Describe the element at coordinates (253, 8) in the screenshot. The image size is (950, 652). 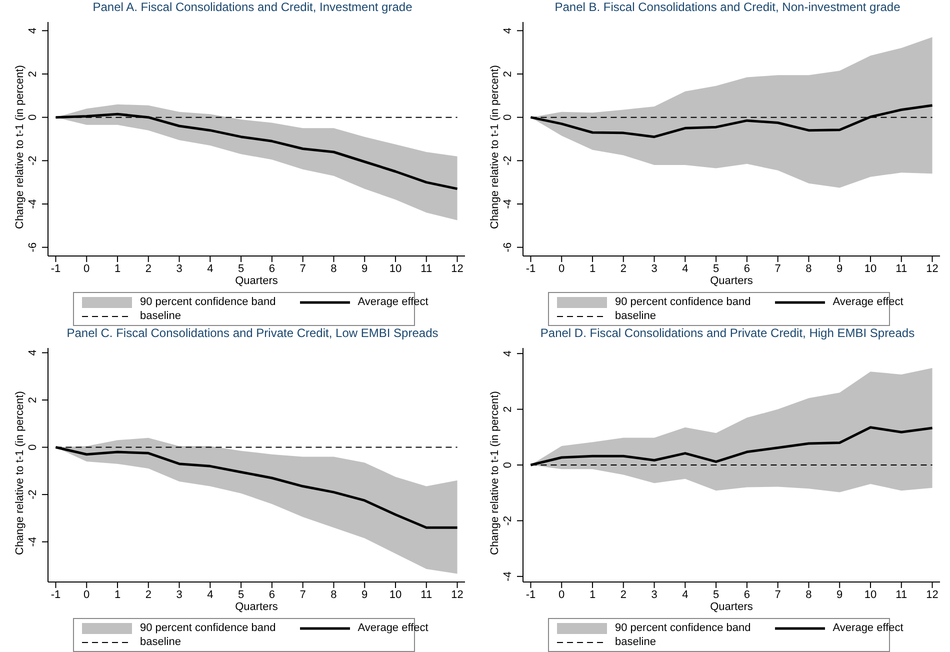
I see `chart-title: Panel A. Fiscal Consolidations and Credit, Investment grade` at that location.